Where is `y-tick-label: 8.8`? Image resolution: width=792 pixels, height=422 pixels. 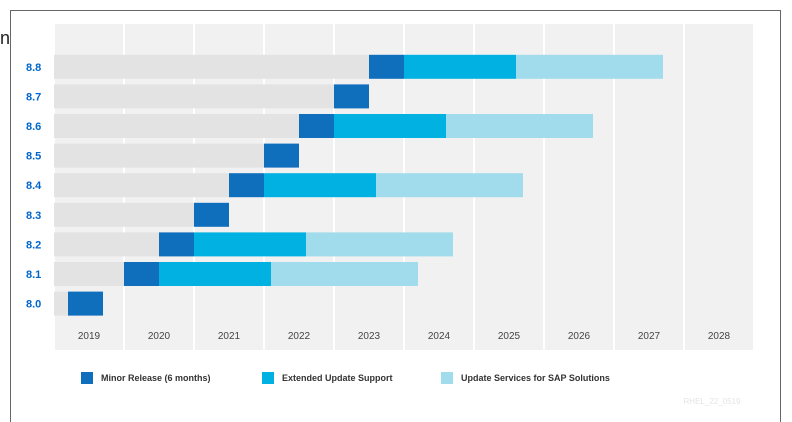 y-tick-label: 8.8 is located at coordinates (33, 68).